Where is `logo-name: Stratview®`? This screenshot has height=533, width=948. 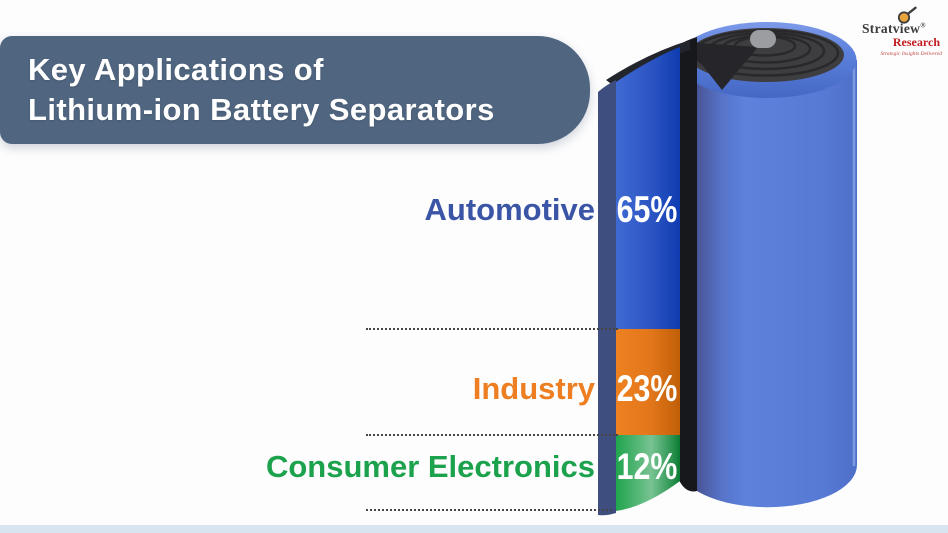
logo-name: Stratview® is located at coordinates (894, 28).